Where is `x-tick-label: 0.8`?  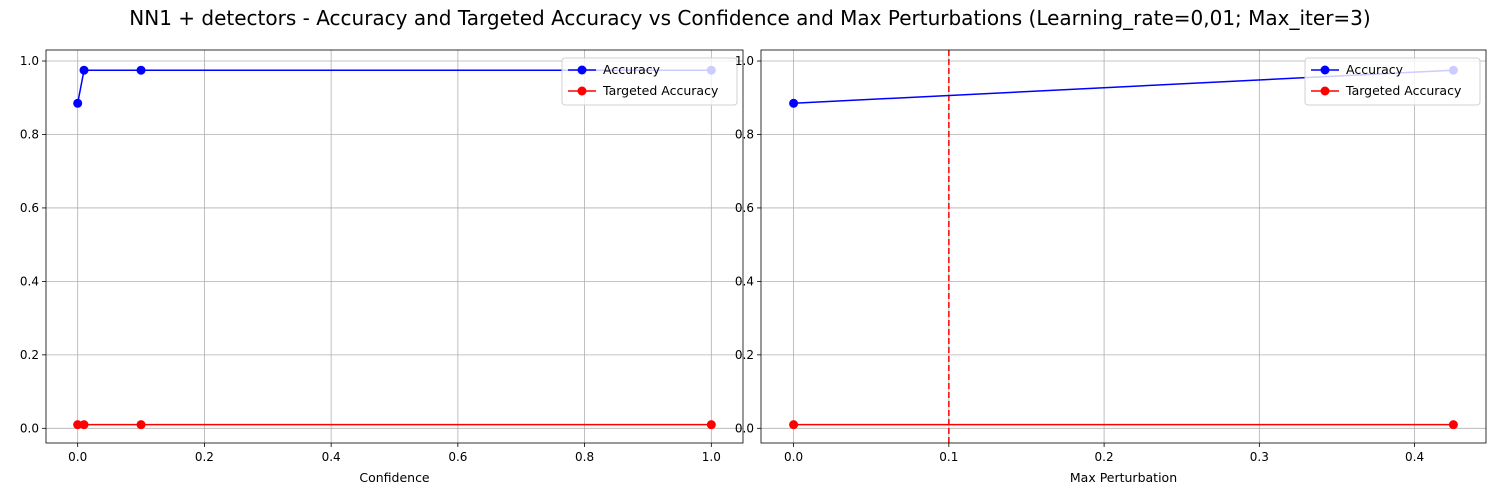
x-tick-label: 0.8 is located at coordinates (584, 457).